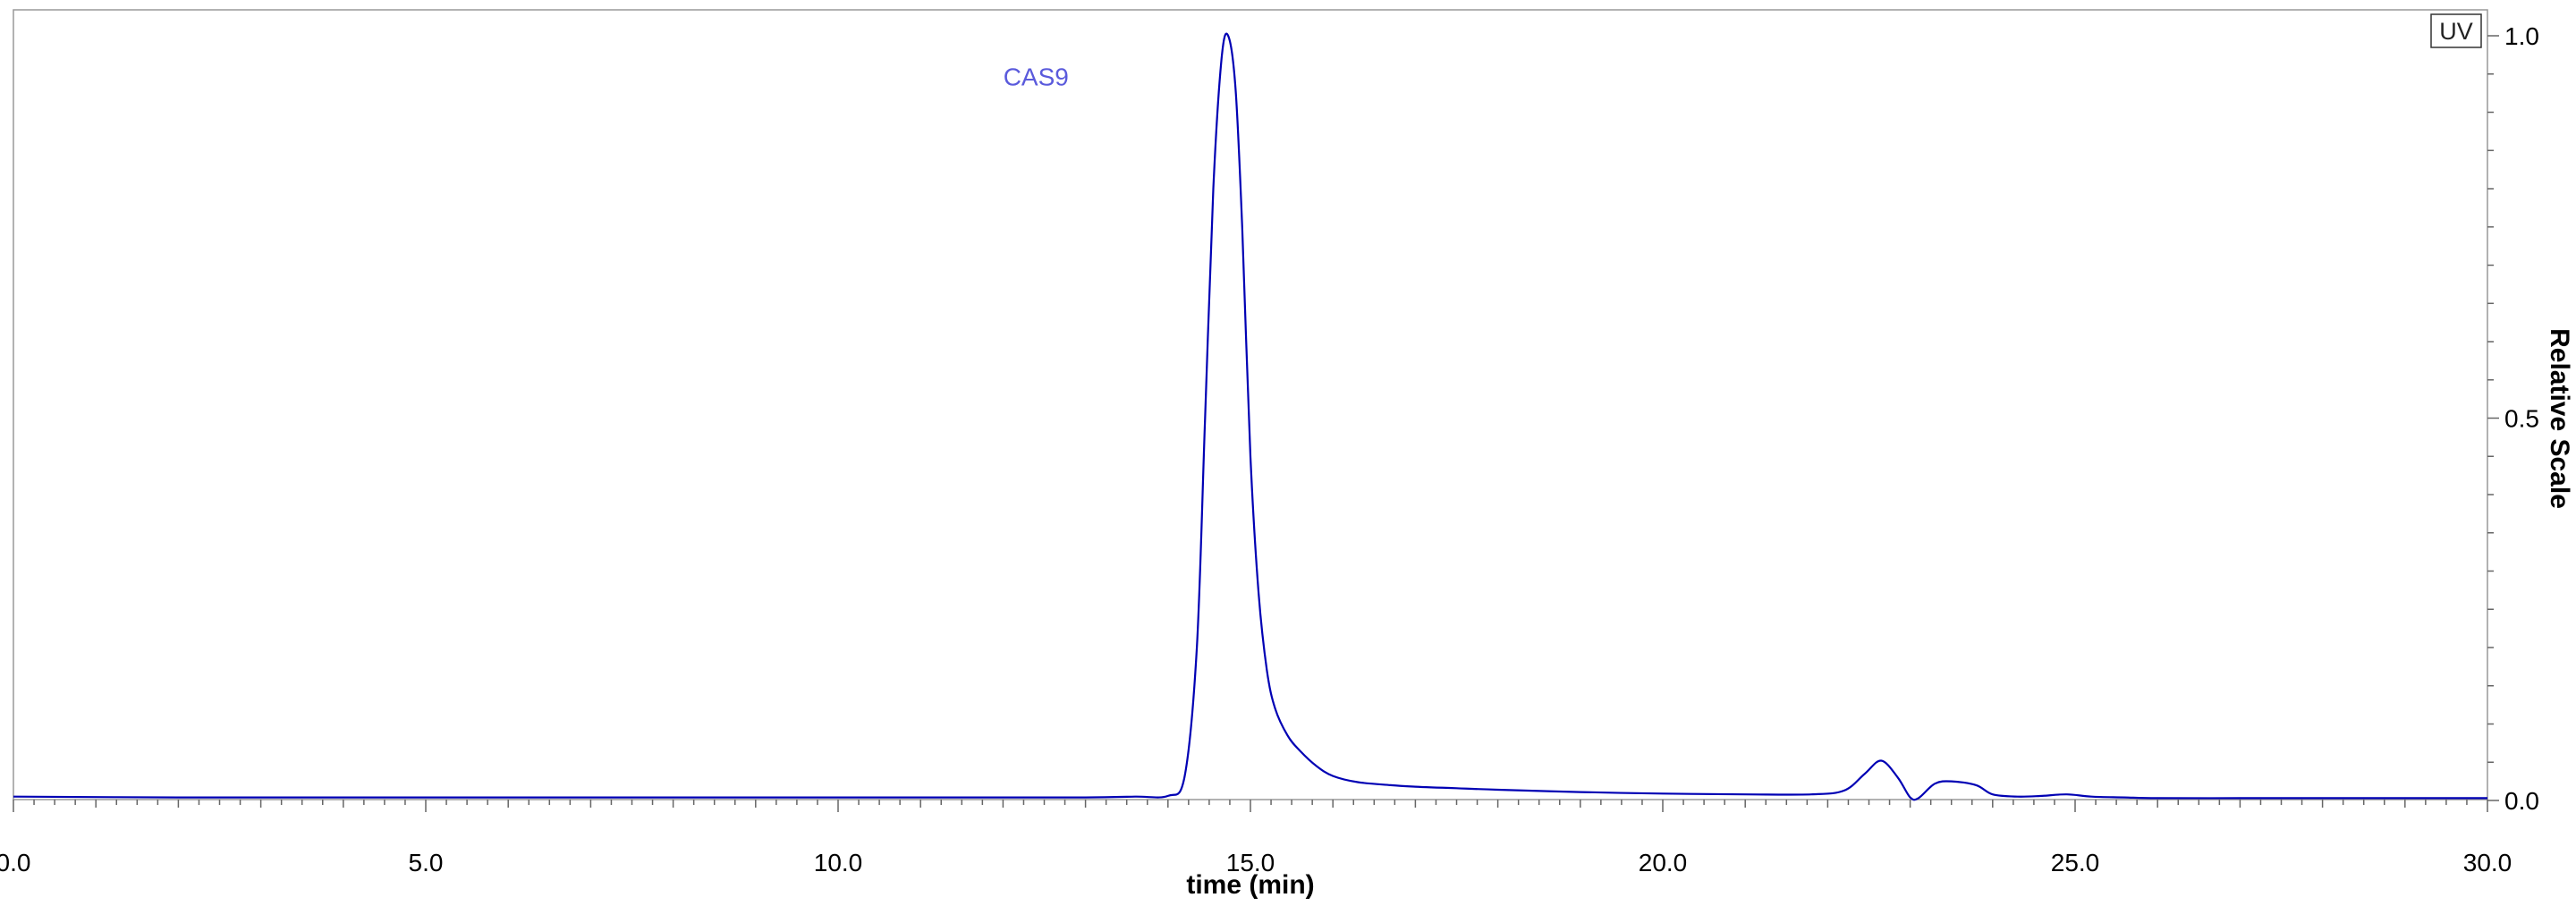 The width and height of the screenshot is (2576, 906). What do you see at coordinates (2521, 419) in the screenshot?
I see `y-tick-label: 0.5` at bounding box center [2521, 419].